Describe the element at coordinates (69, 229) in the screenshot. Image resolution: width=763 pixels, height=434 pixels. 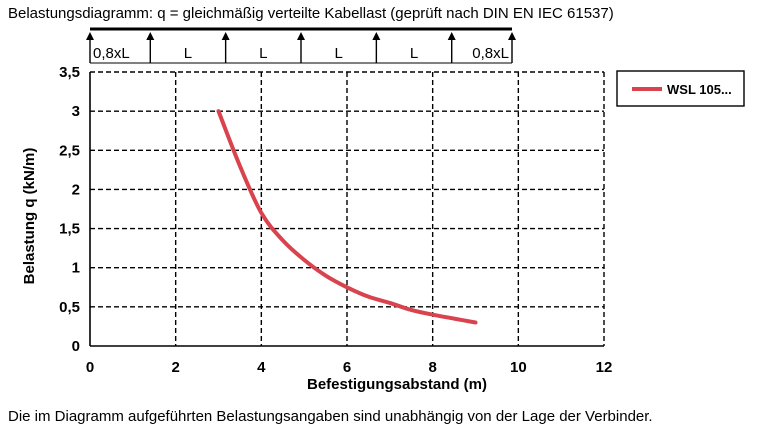
I see `y-tick-label: 1,5` at that location.